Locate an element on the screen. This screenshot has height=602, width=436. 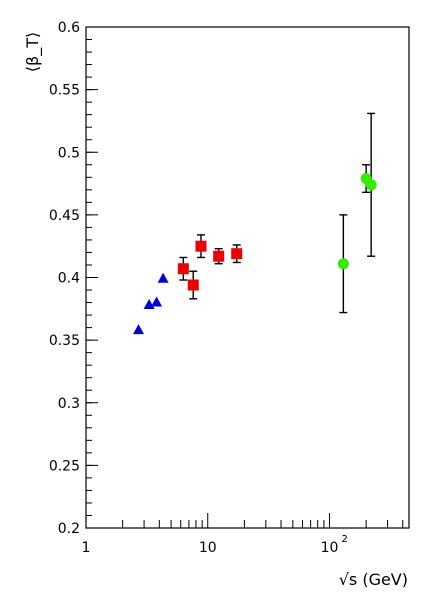
x-axis-title: √s (GeV) is located at coordinates (373, 579).